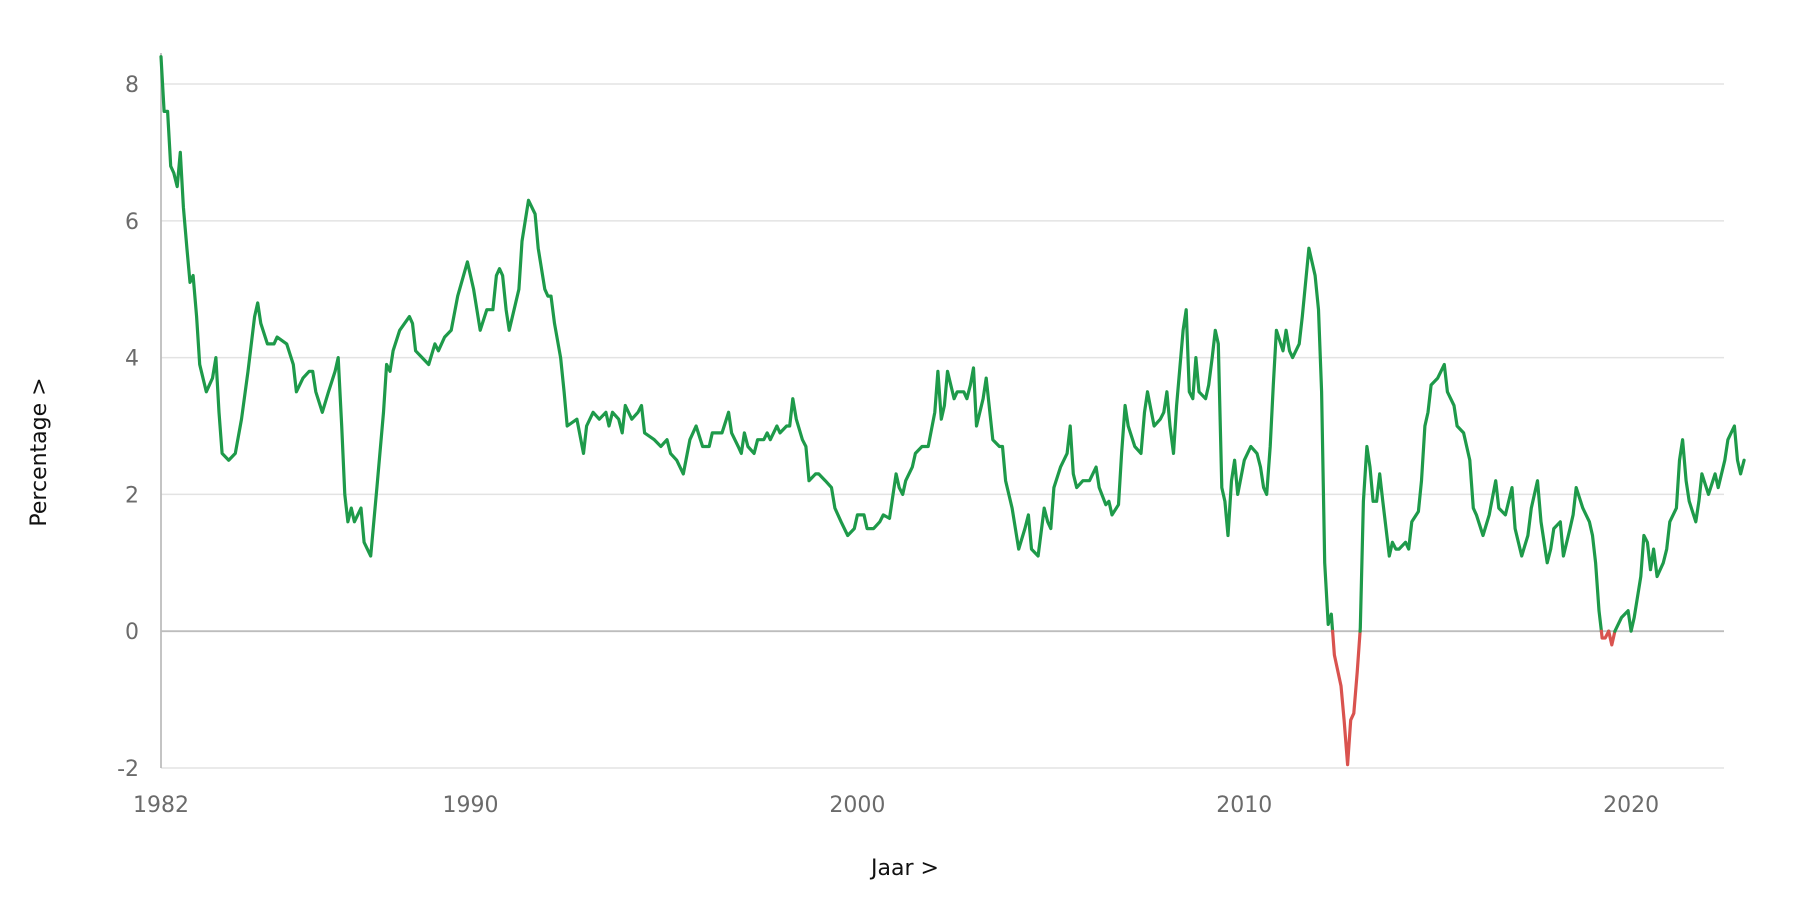  Describe the element at coordinates (132, 359) in the screenshot. I see `y-tick-label: 4` at that location.